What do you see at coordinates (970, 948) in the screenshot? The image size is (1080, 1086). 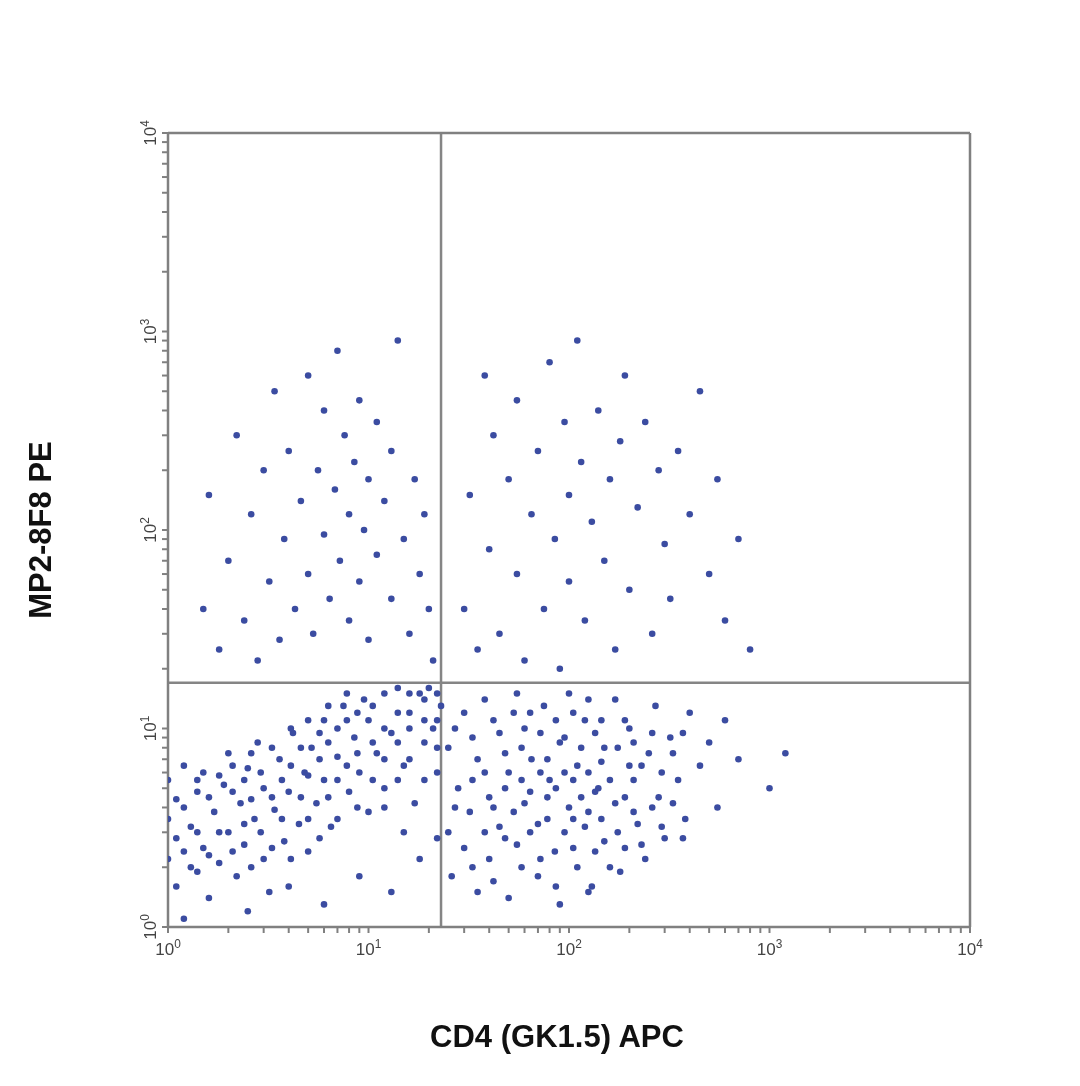 I see `x-tick-label: 10$^{4}$` at bounding box center [970, 948].